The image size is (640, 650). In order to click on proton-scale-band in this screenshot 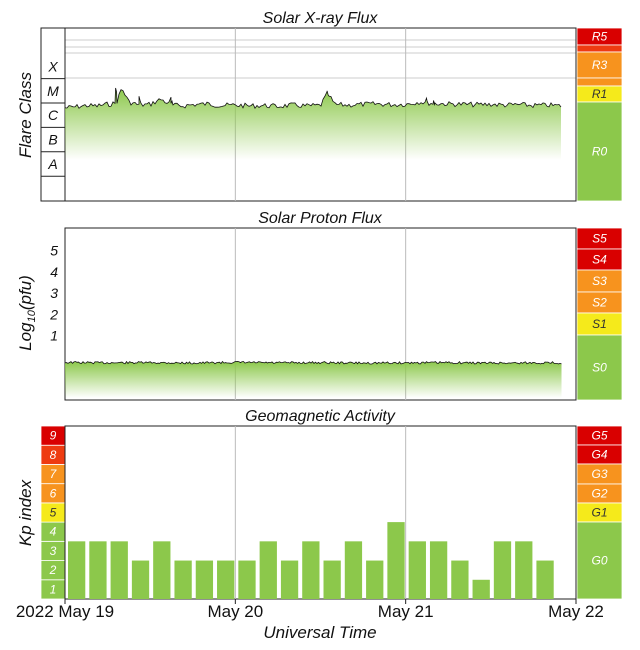, I will do `click(599, 367)`.